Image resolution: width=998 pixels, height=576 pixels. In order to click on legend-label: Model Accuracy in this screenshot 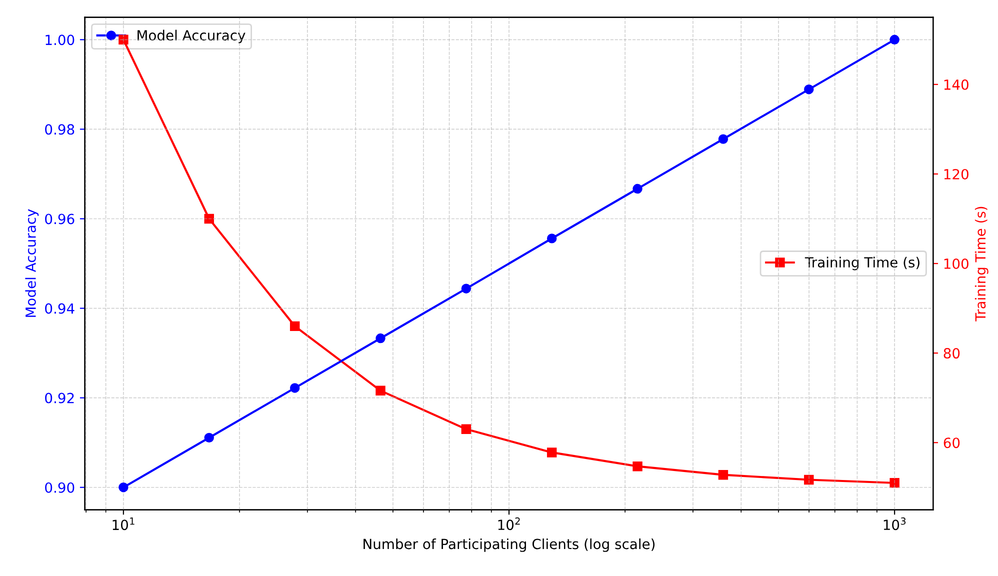, I will do `click(192, 37)`.